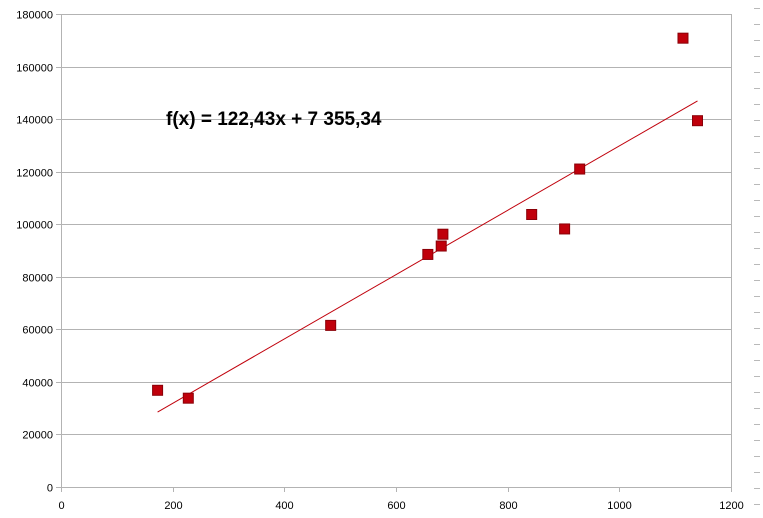 The width and height of the screenshot is (763, 518). What do you see at coordinates (284, 506) in the screenshot?
I see `x-tick-label: 400` at bounding box center [284, 506].